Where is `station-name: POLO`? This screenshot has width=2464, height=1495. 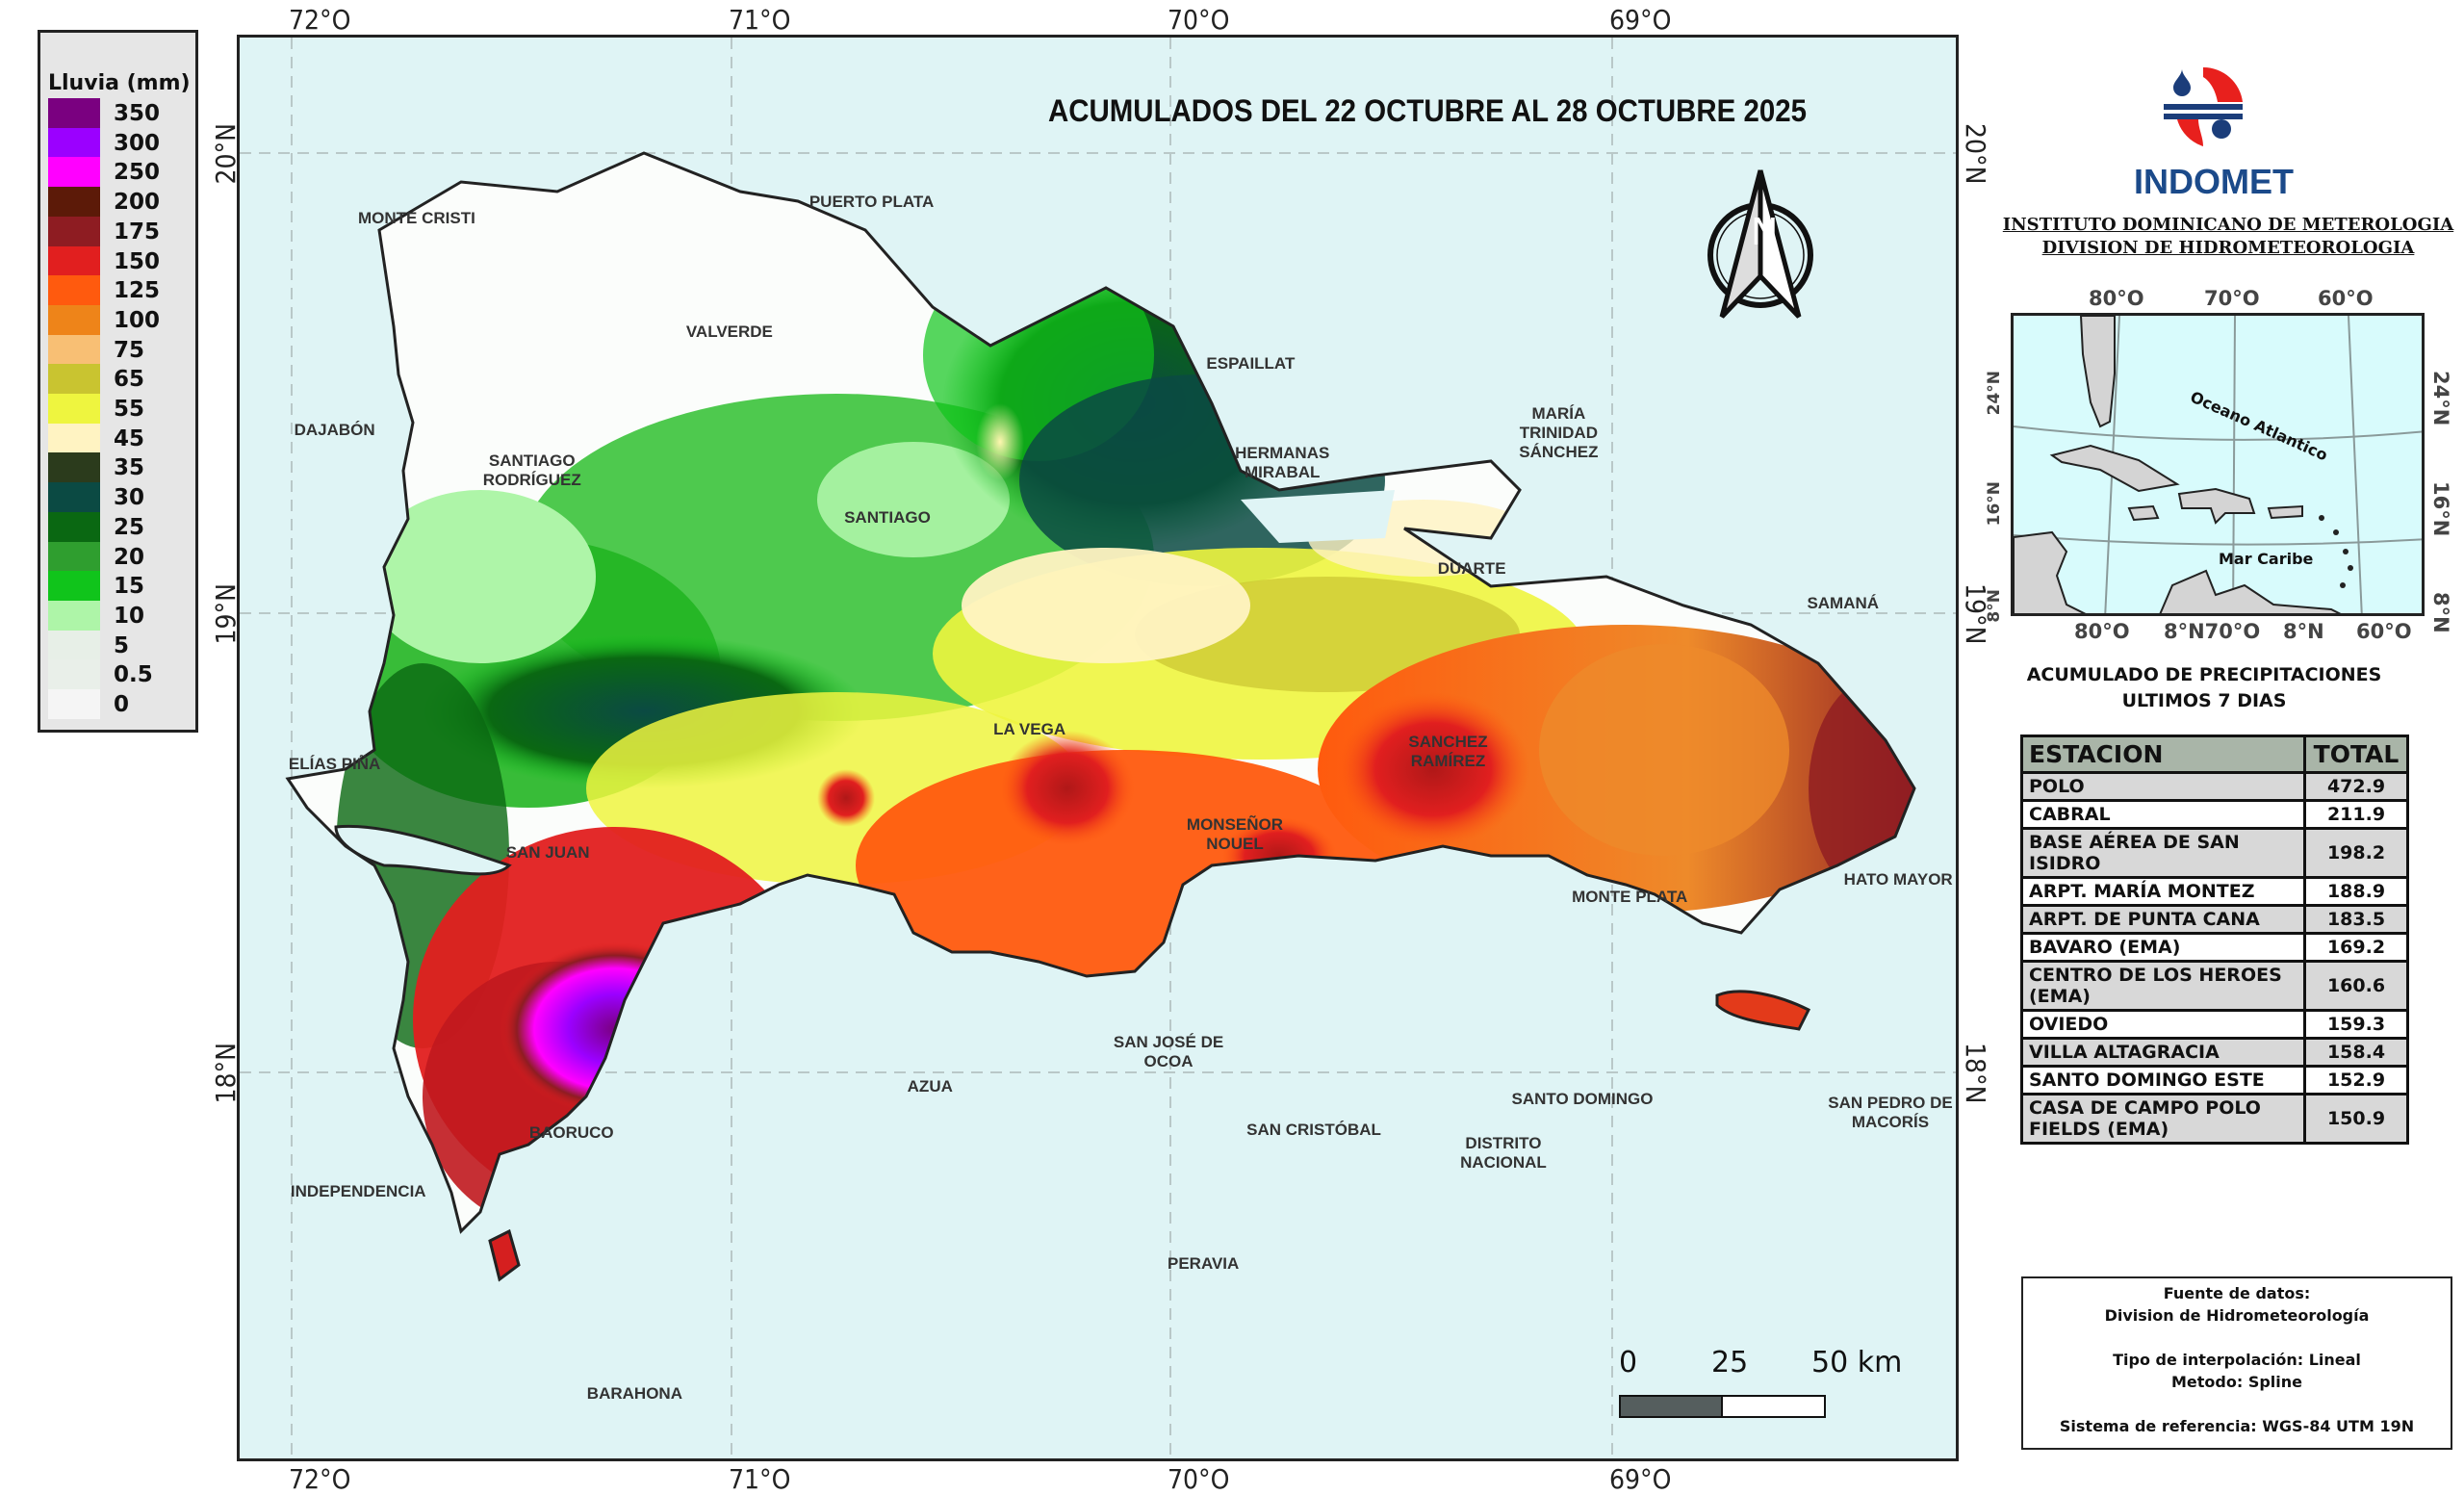
station-name: POLO is located at coordinates (2163, 786).